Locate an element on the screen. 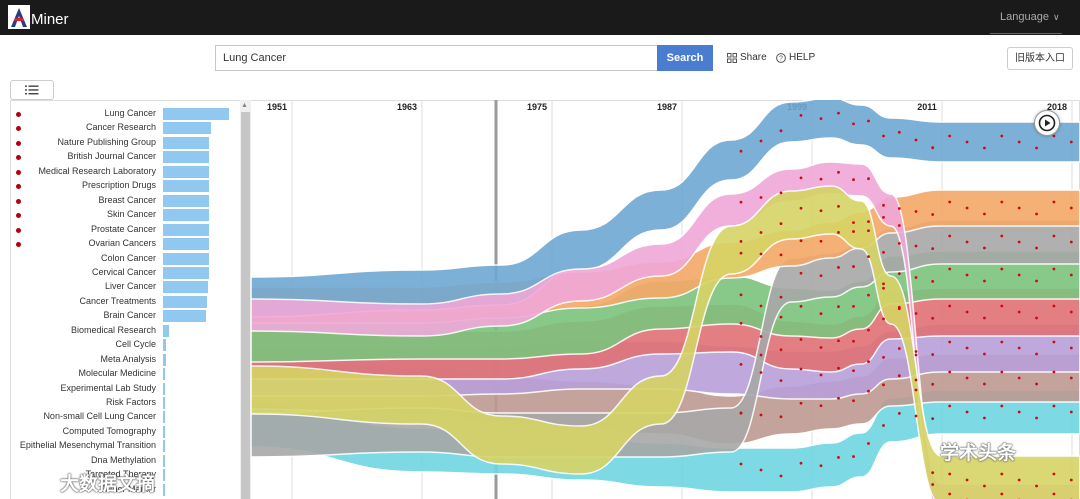 The image size is (1080, 499). chevron-down-icon: ∨ is located at coordinates (1056, 17).